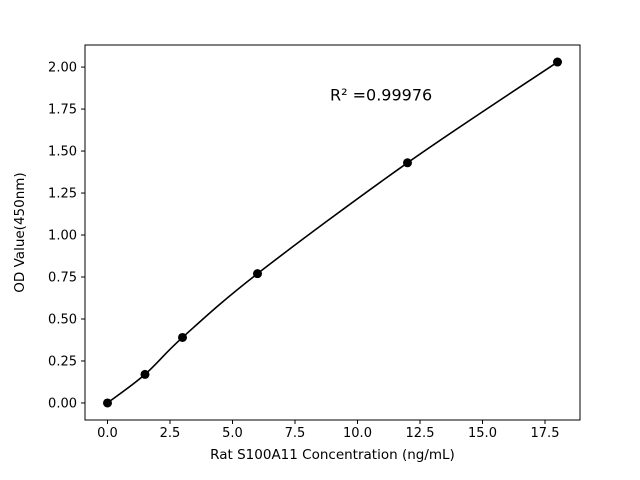  Describe the element at coordinates (62, 403) in the screenshot. I see `y-tick-label: 0.00` at that location.